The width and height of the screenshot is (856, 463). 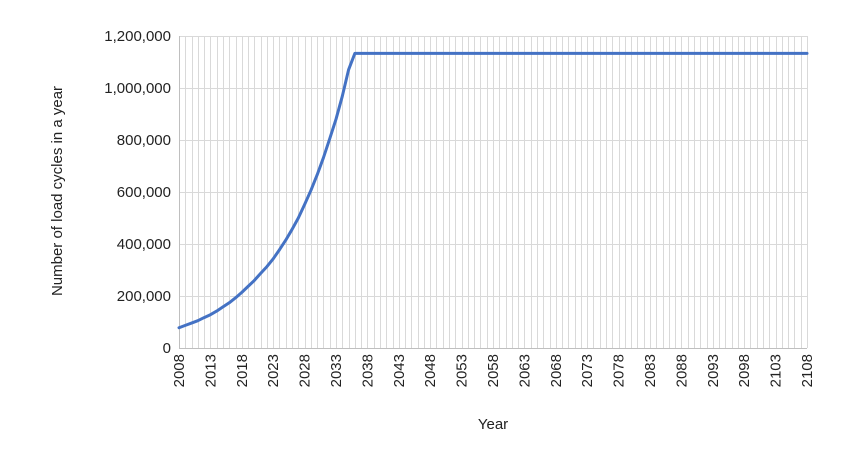 I want to click on x-tick-label: 2023, so click(x=273, y=370).